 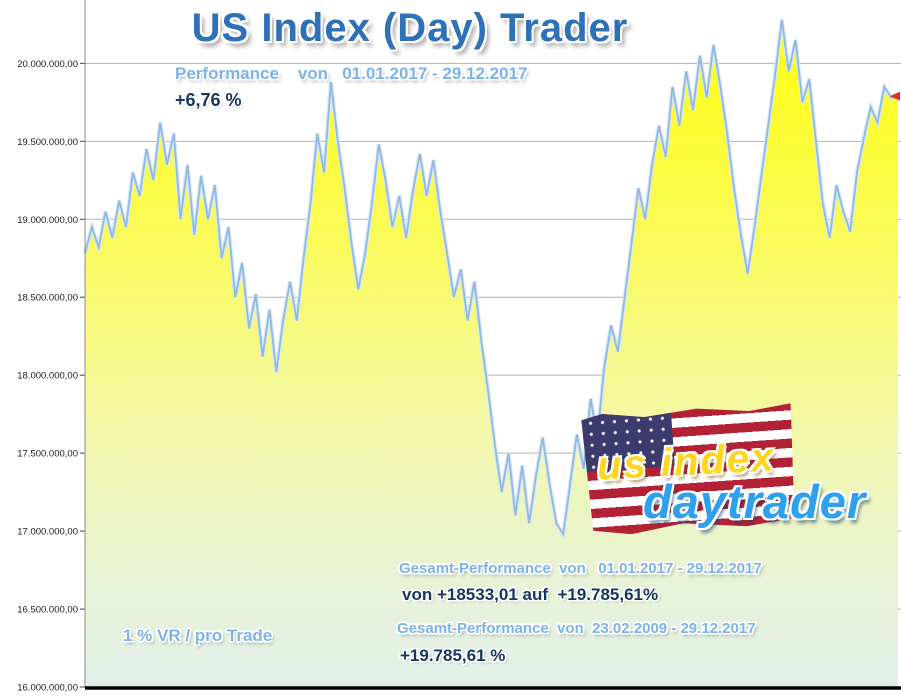 I want to click on y-tick-label: 17.500.000,00, so click(x=47, y=454).